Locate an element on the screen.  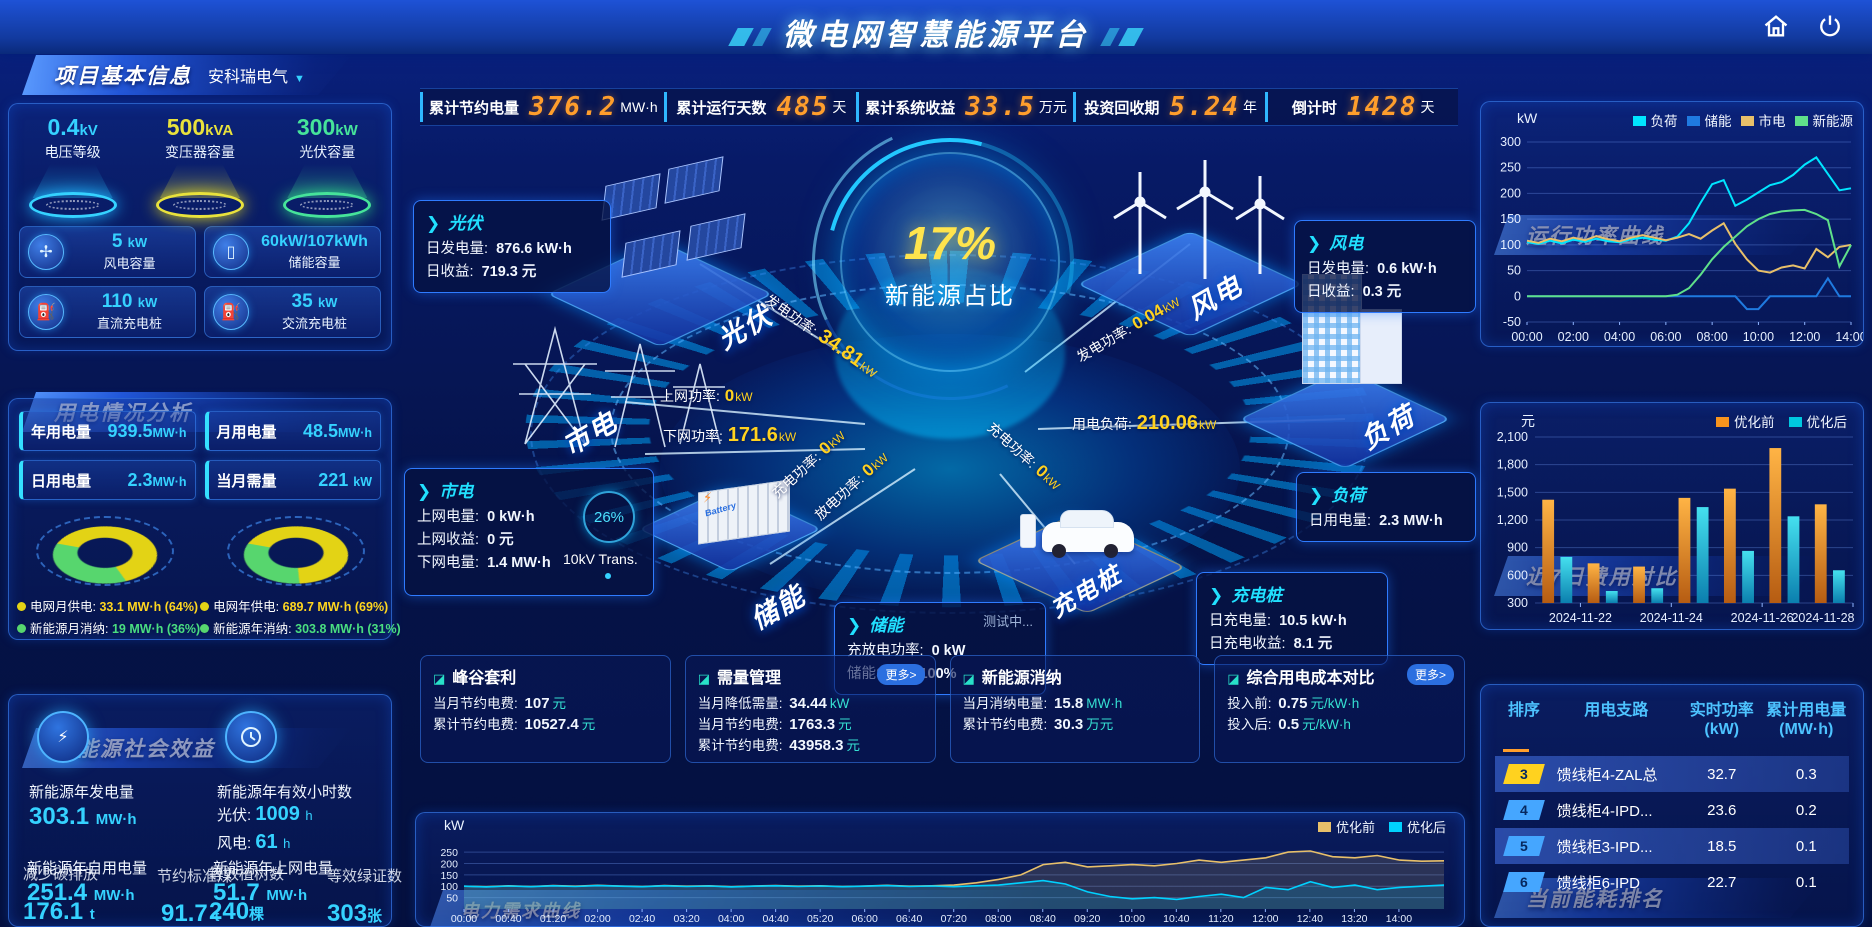
load-info-box: ❯ 负荷 日用电量: 2.3 MW·h is located at coordinates (1386, 507).